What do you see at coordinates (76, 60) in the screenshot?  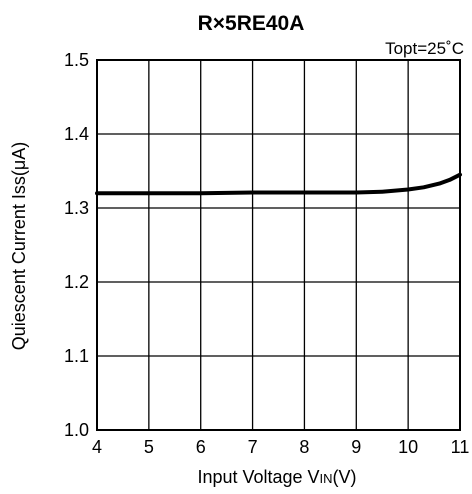 I see `y-tick-label: 1.5` at bounding box center [76, 60].